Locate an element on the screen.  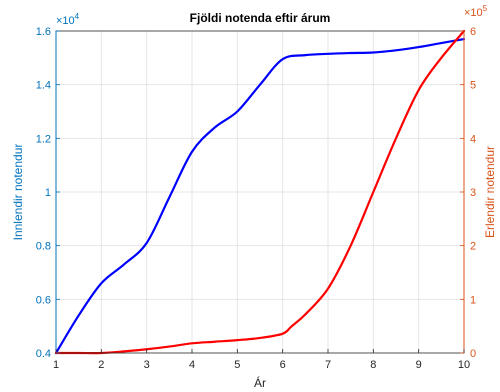
x-tick-label: 7 is located at coordinates (328, 365).